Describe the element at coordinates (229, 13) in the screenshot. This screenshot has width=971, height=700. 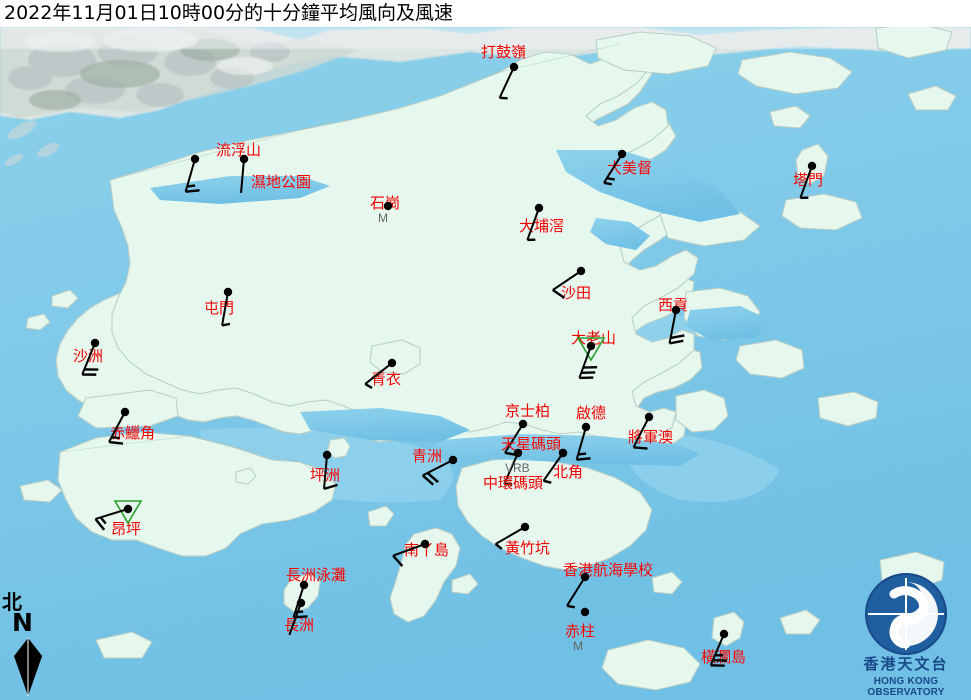
I see `page-title: 2022年11月01日10時00分的十分鐘平均風向及風速` at that location.